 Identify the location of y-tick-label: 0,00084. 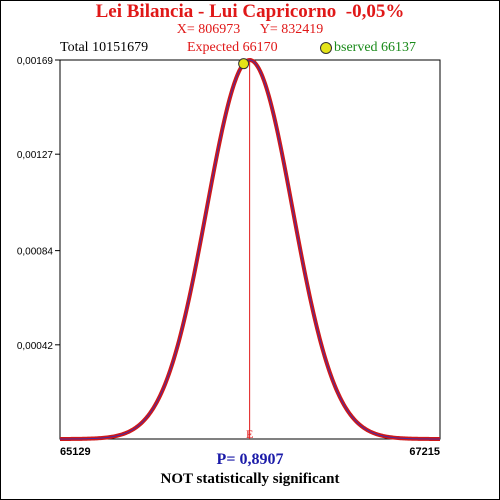
(35, 252).